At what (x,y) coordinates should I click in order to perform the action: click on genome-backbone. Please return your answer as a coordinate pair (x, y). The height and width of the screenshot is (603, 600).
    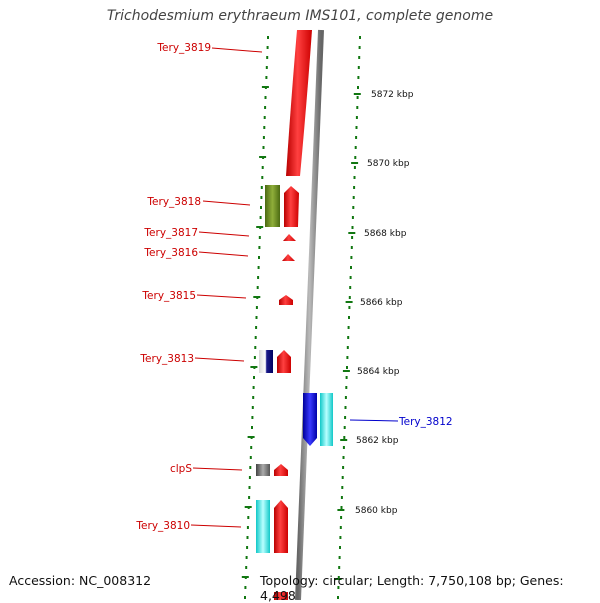
    Looking at the image, I should click on (309, 314).